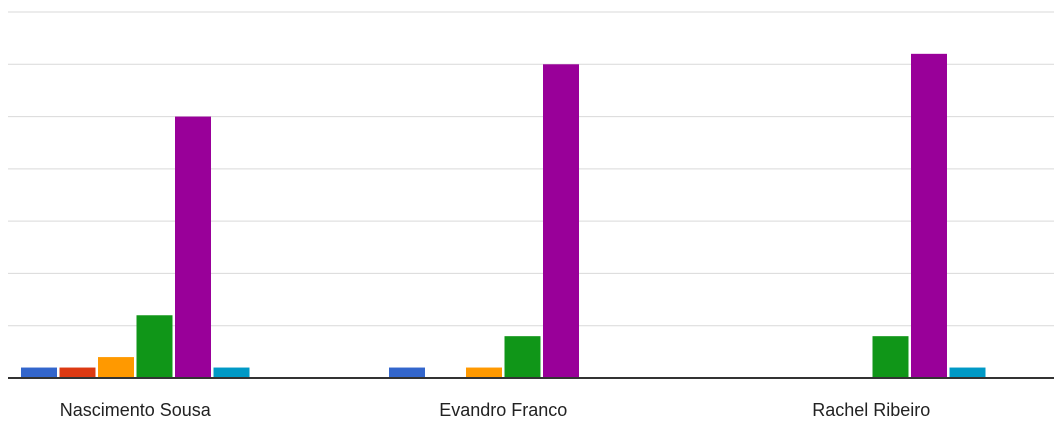 This screenshot has height=421, width=1054. Describe the element at coordinates (136, 410) in the screenshot. I see `x-tick-label: Nascimento Sousa` at that location.